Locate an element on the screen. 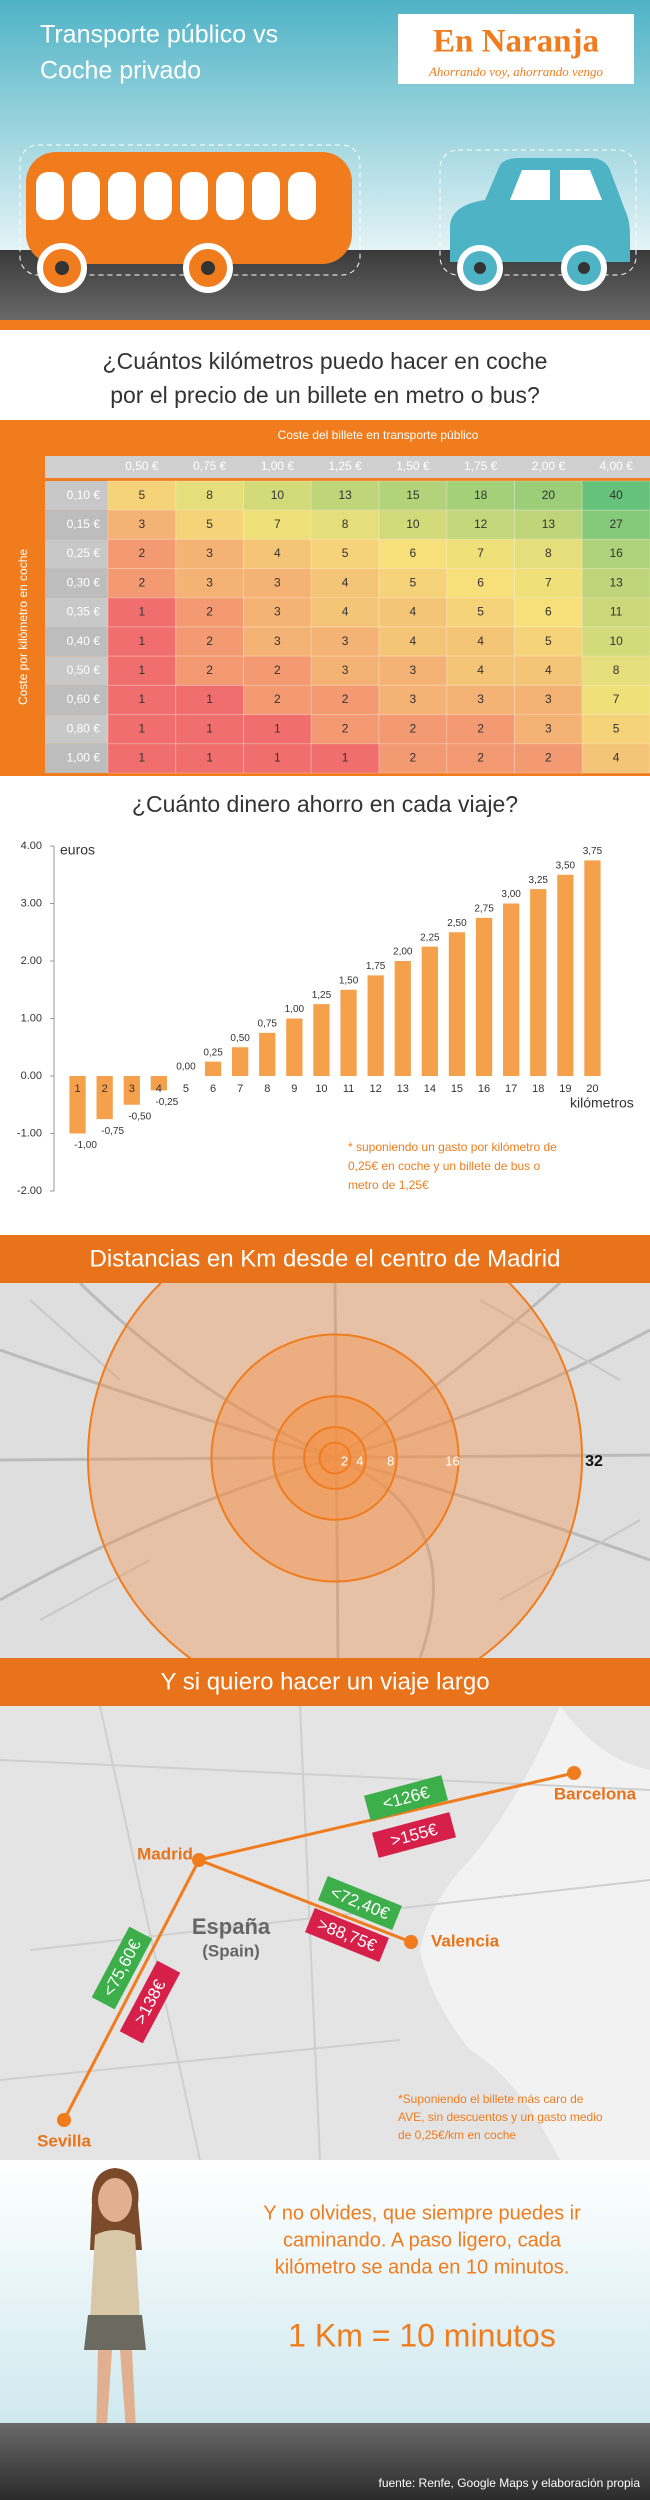 Image resolution: width=650 pixels, height=2500 pixels. city-dot is located at coordinates (411, 1942).